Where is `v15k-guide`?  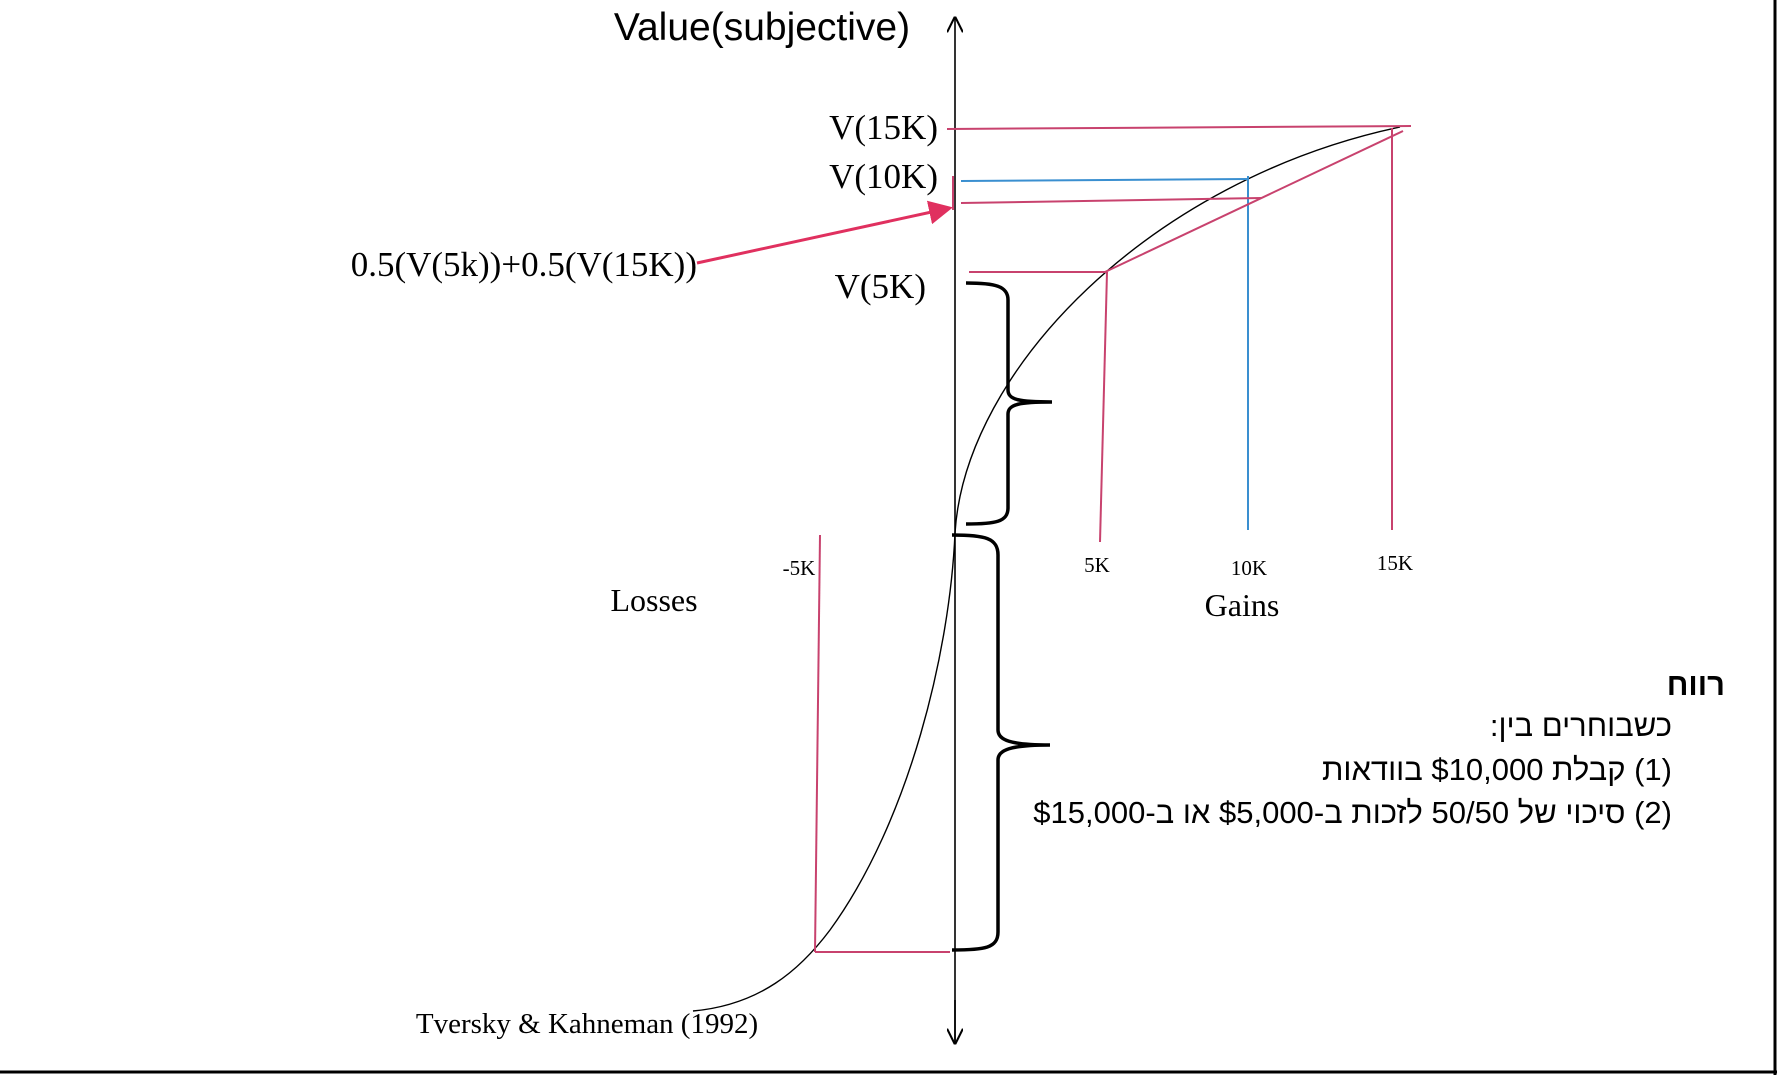
v15k-guide is located at coordinates (1179, 127).